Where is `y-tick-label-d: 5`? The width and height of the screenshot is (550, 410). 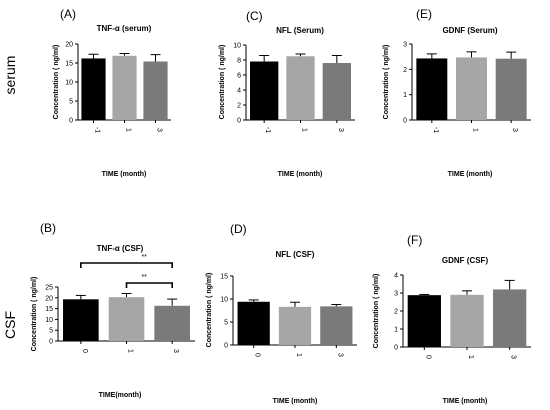 y-tick-label-d: 5 is located at coordinates (226, 323).